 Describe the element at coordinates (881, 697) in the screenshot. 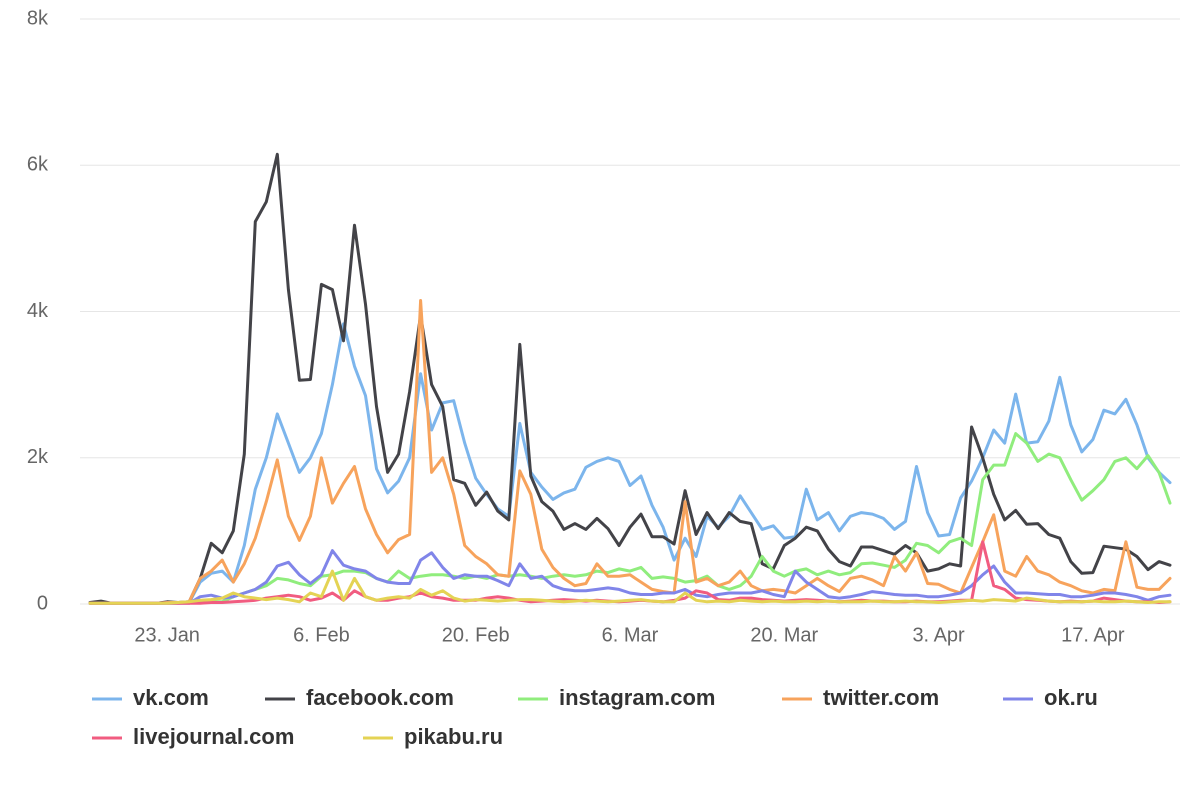

I see `legend-item: twitter.com` at that location.